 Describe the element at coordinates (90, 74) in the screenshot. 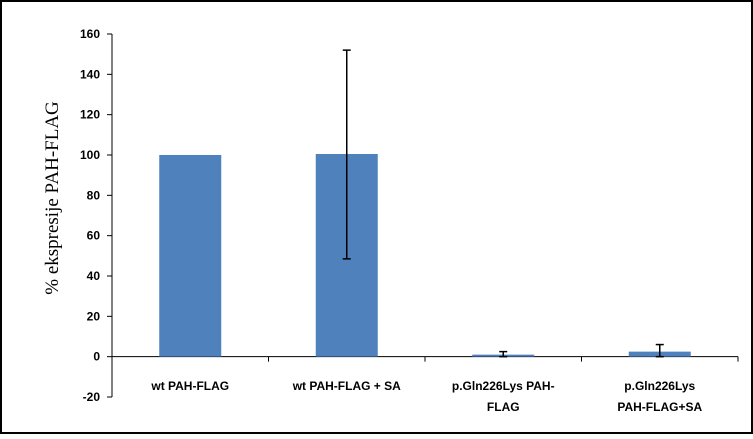

I see `y-tick-label: 140` at that location.